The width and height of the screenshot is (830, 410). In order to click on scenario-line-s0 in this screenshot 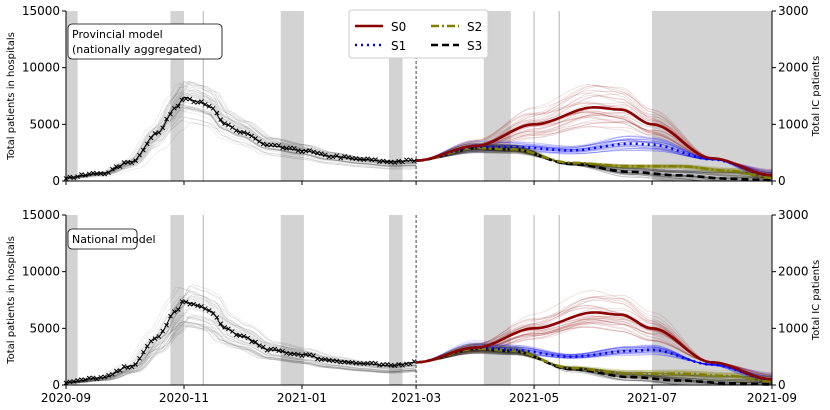, I will do `click(594, 346)`.